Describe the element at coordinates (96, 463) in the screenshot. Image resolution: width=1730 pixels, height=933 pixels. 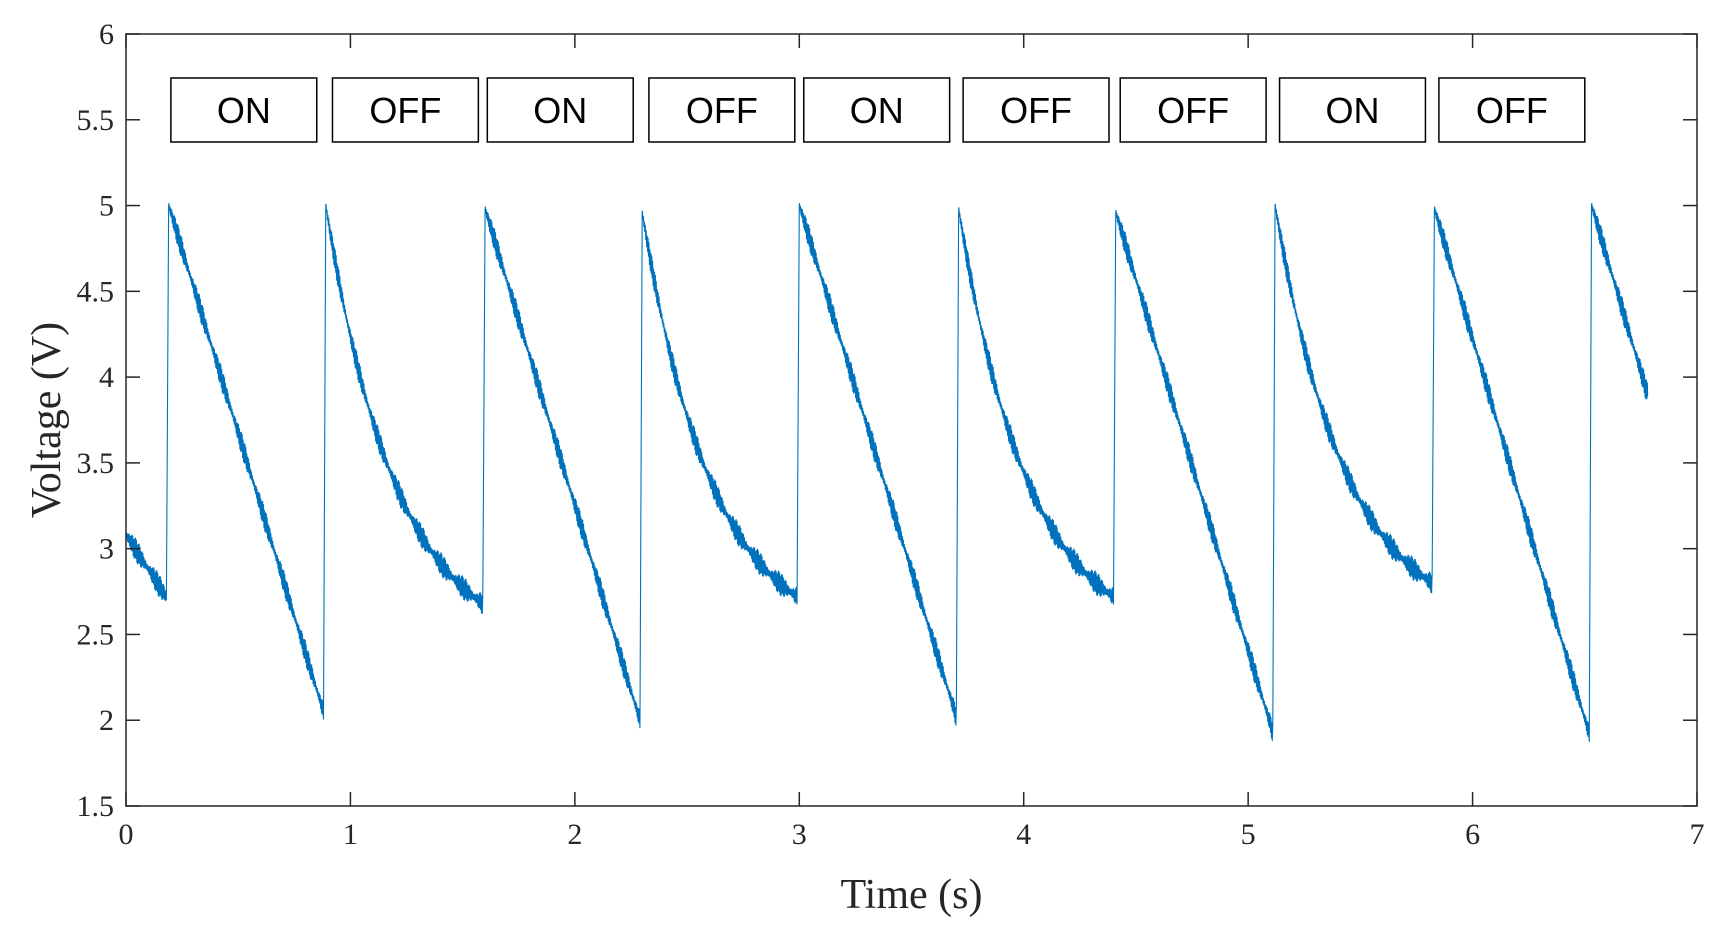
I see `y-tick-label: 3.5` at that location.